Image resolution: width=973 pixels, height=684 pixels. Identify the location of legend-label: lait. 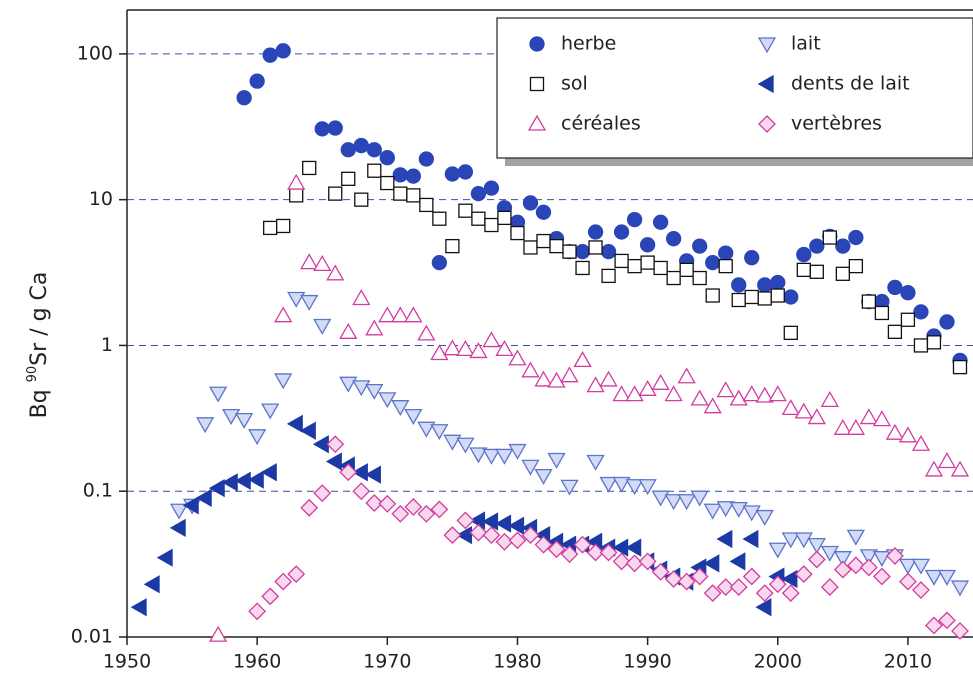
(806, 44).